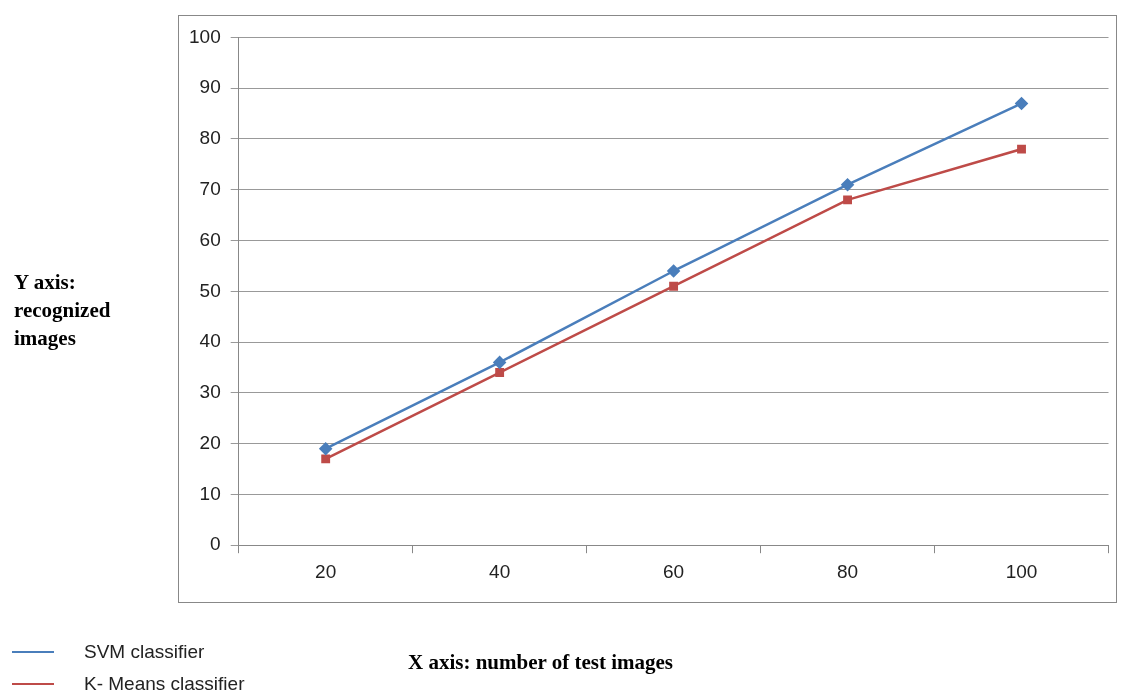 The width and height of the screenshot is (1126, 690). Describe the element at coordinates (63, 310) in the screenshot. I see `y-axis-title: Y axis: recognized images` at that location.